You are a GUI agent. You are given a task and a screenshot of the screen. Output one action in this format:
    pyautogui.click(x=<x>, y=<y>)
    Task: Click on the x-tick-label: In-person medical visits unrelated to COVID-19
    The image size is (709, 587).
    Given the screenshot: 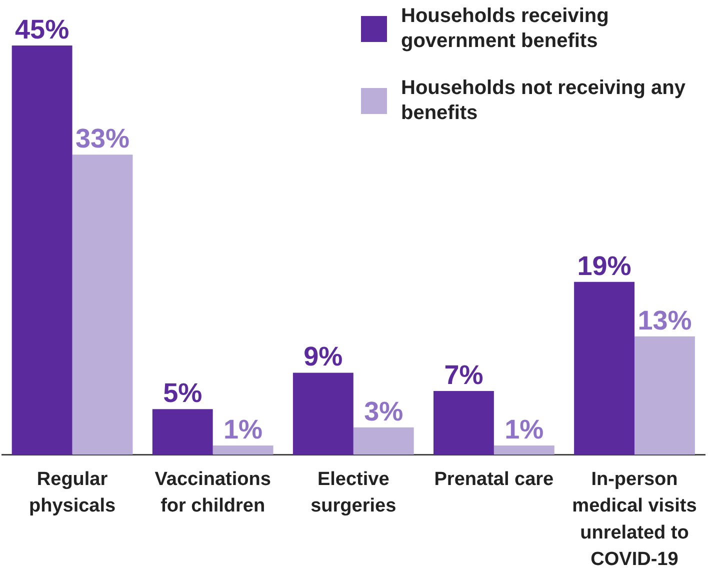 What is the action you would take?
    pyautogui.click(x=634, y=519)
    